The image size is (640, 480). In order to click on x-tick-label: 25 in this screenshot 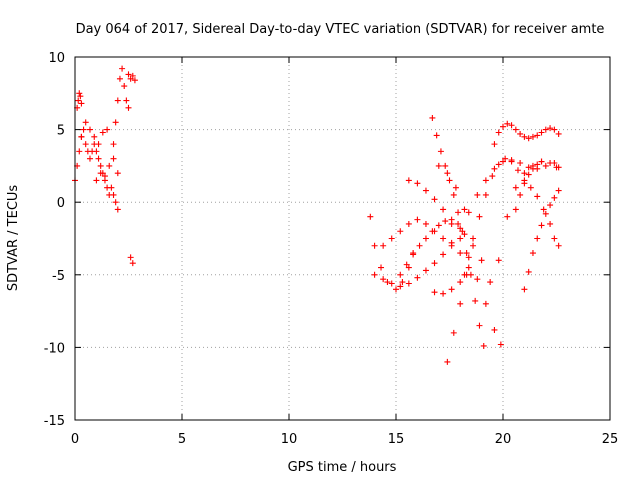, I will do `click(610, 439)`.